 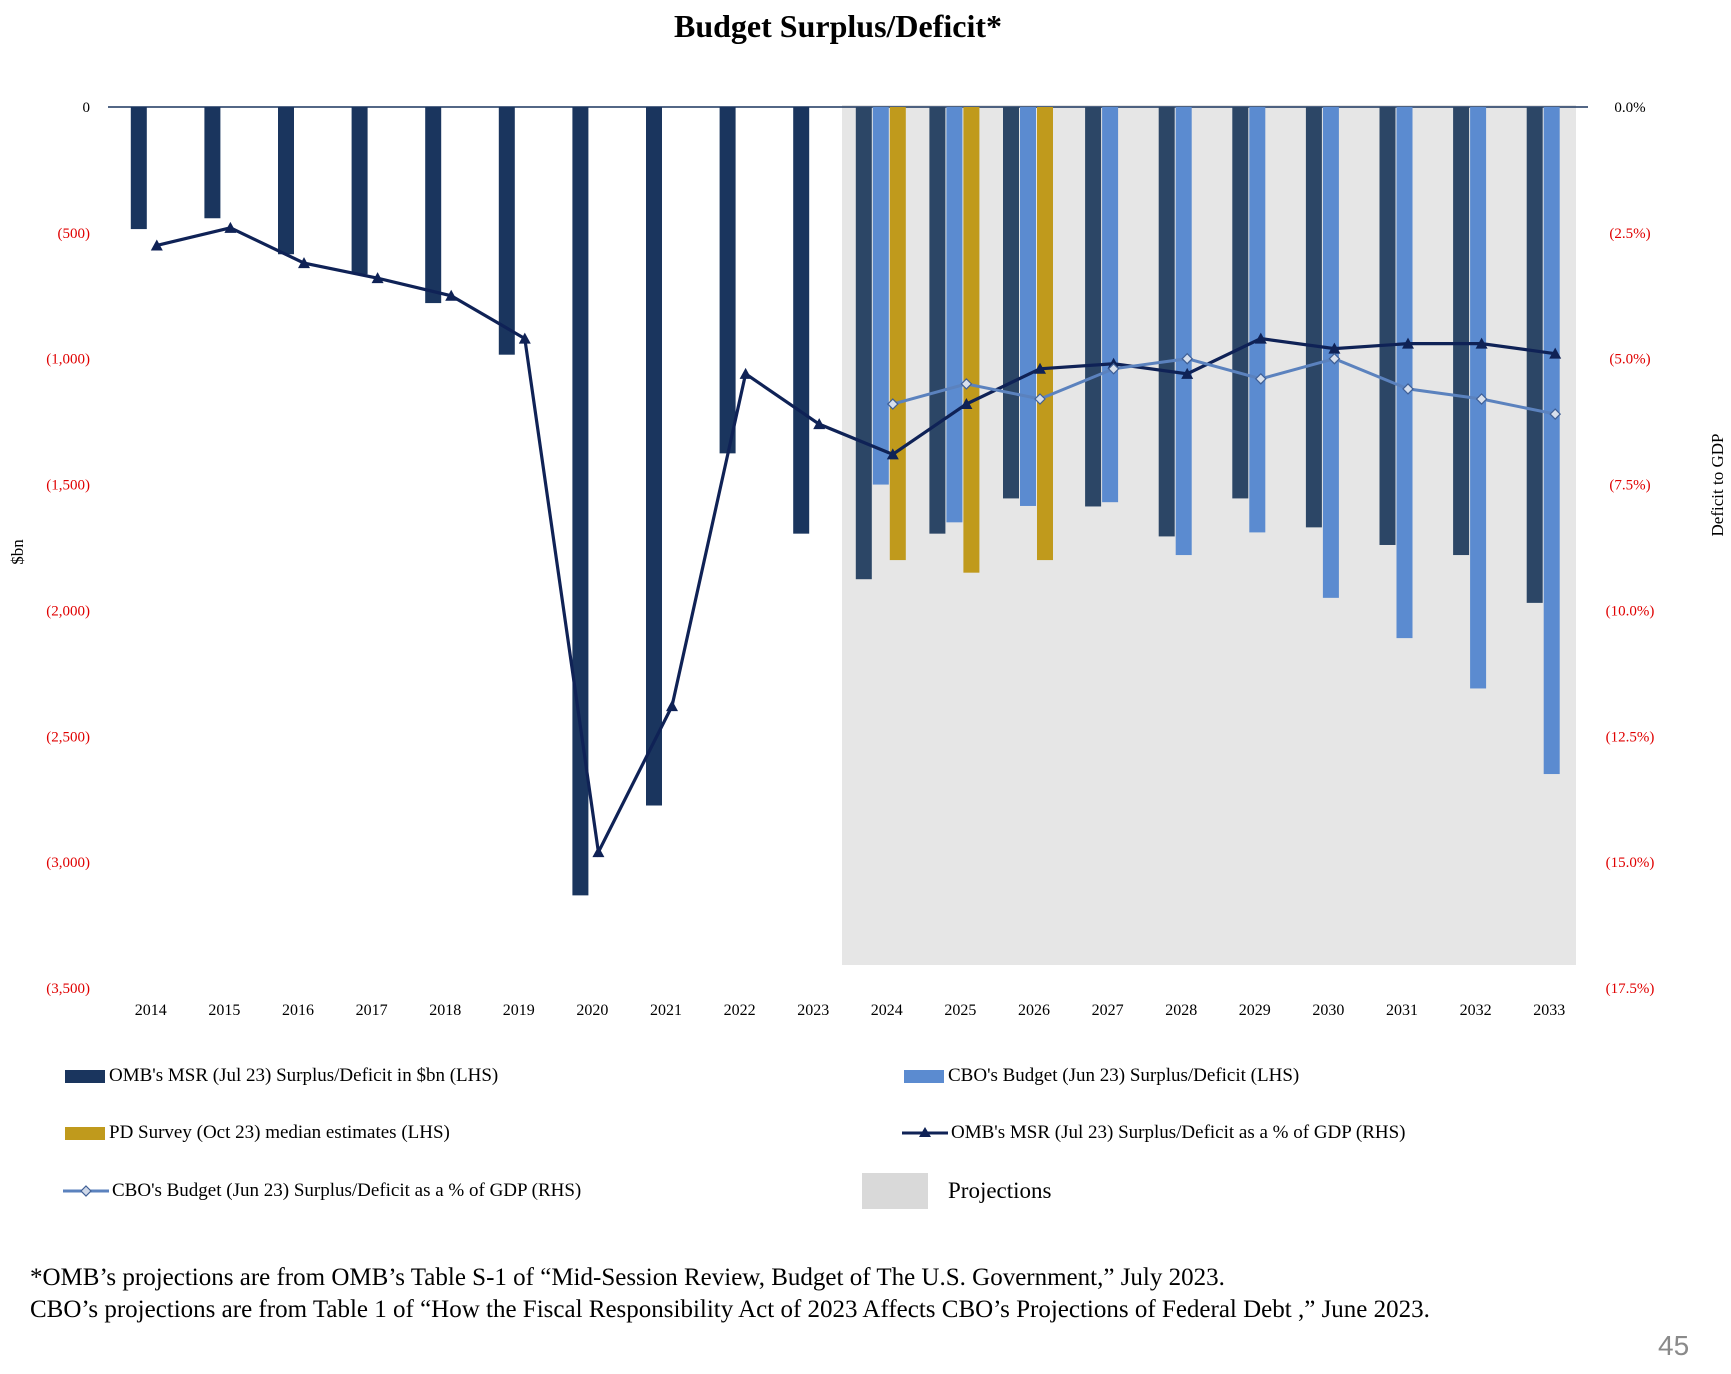 I want to click on x-tick-label: 2016, so click(x=298, y=1010).